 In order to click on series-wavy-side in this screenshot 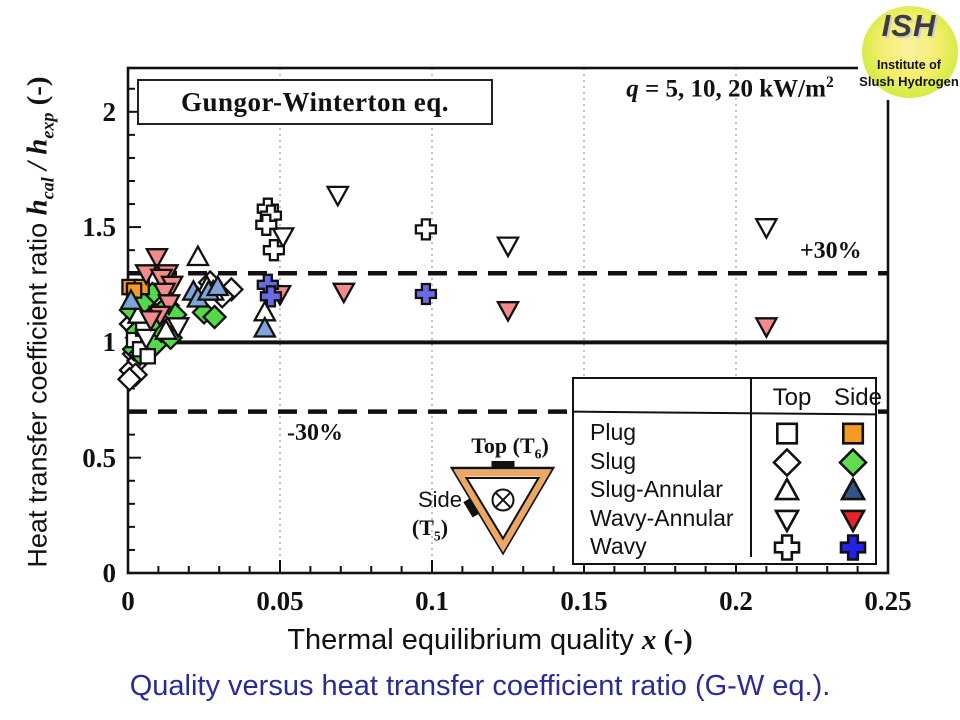, I will do `click(347, 290)`.